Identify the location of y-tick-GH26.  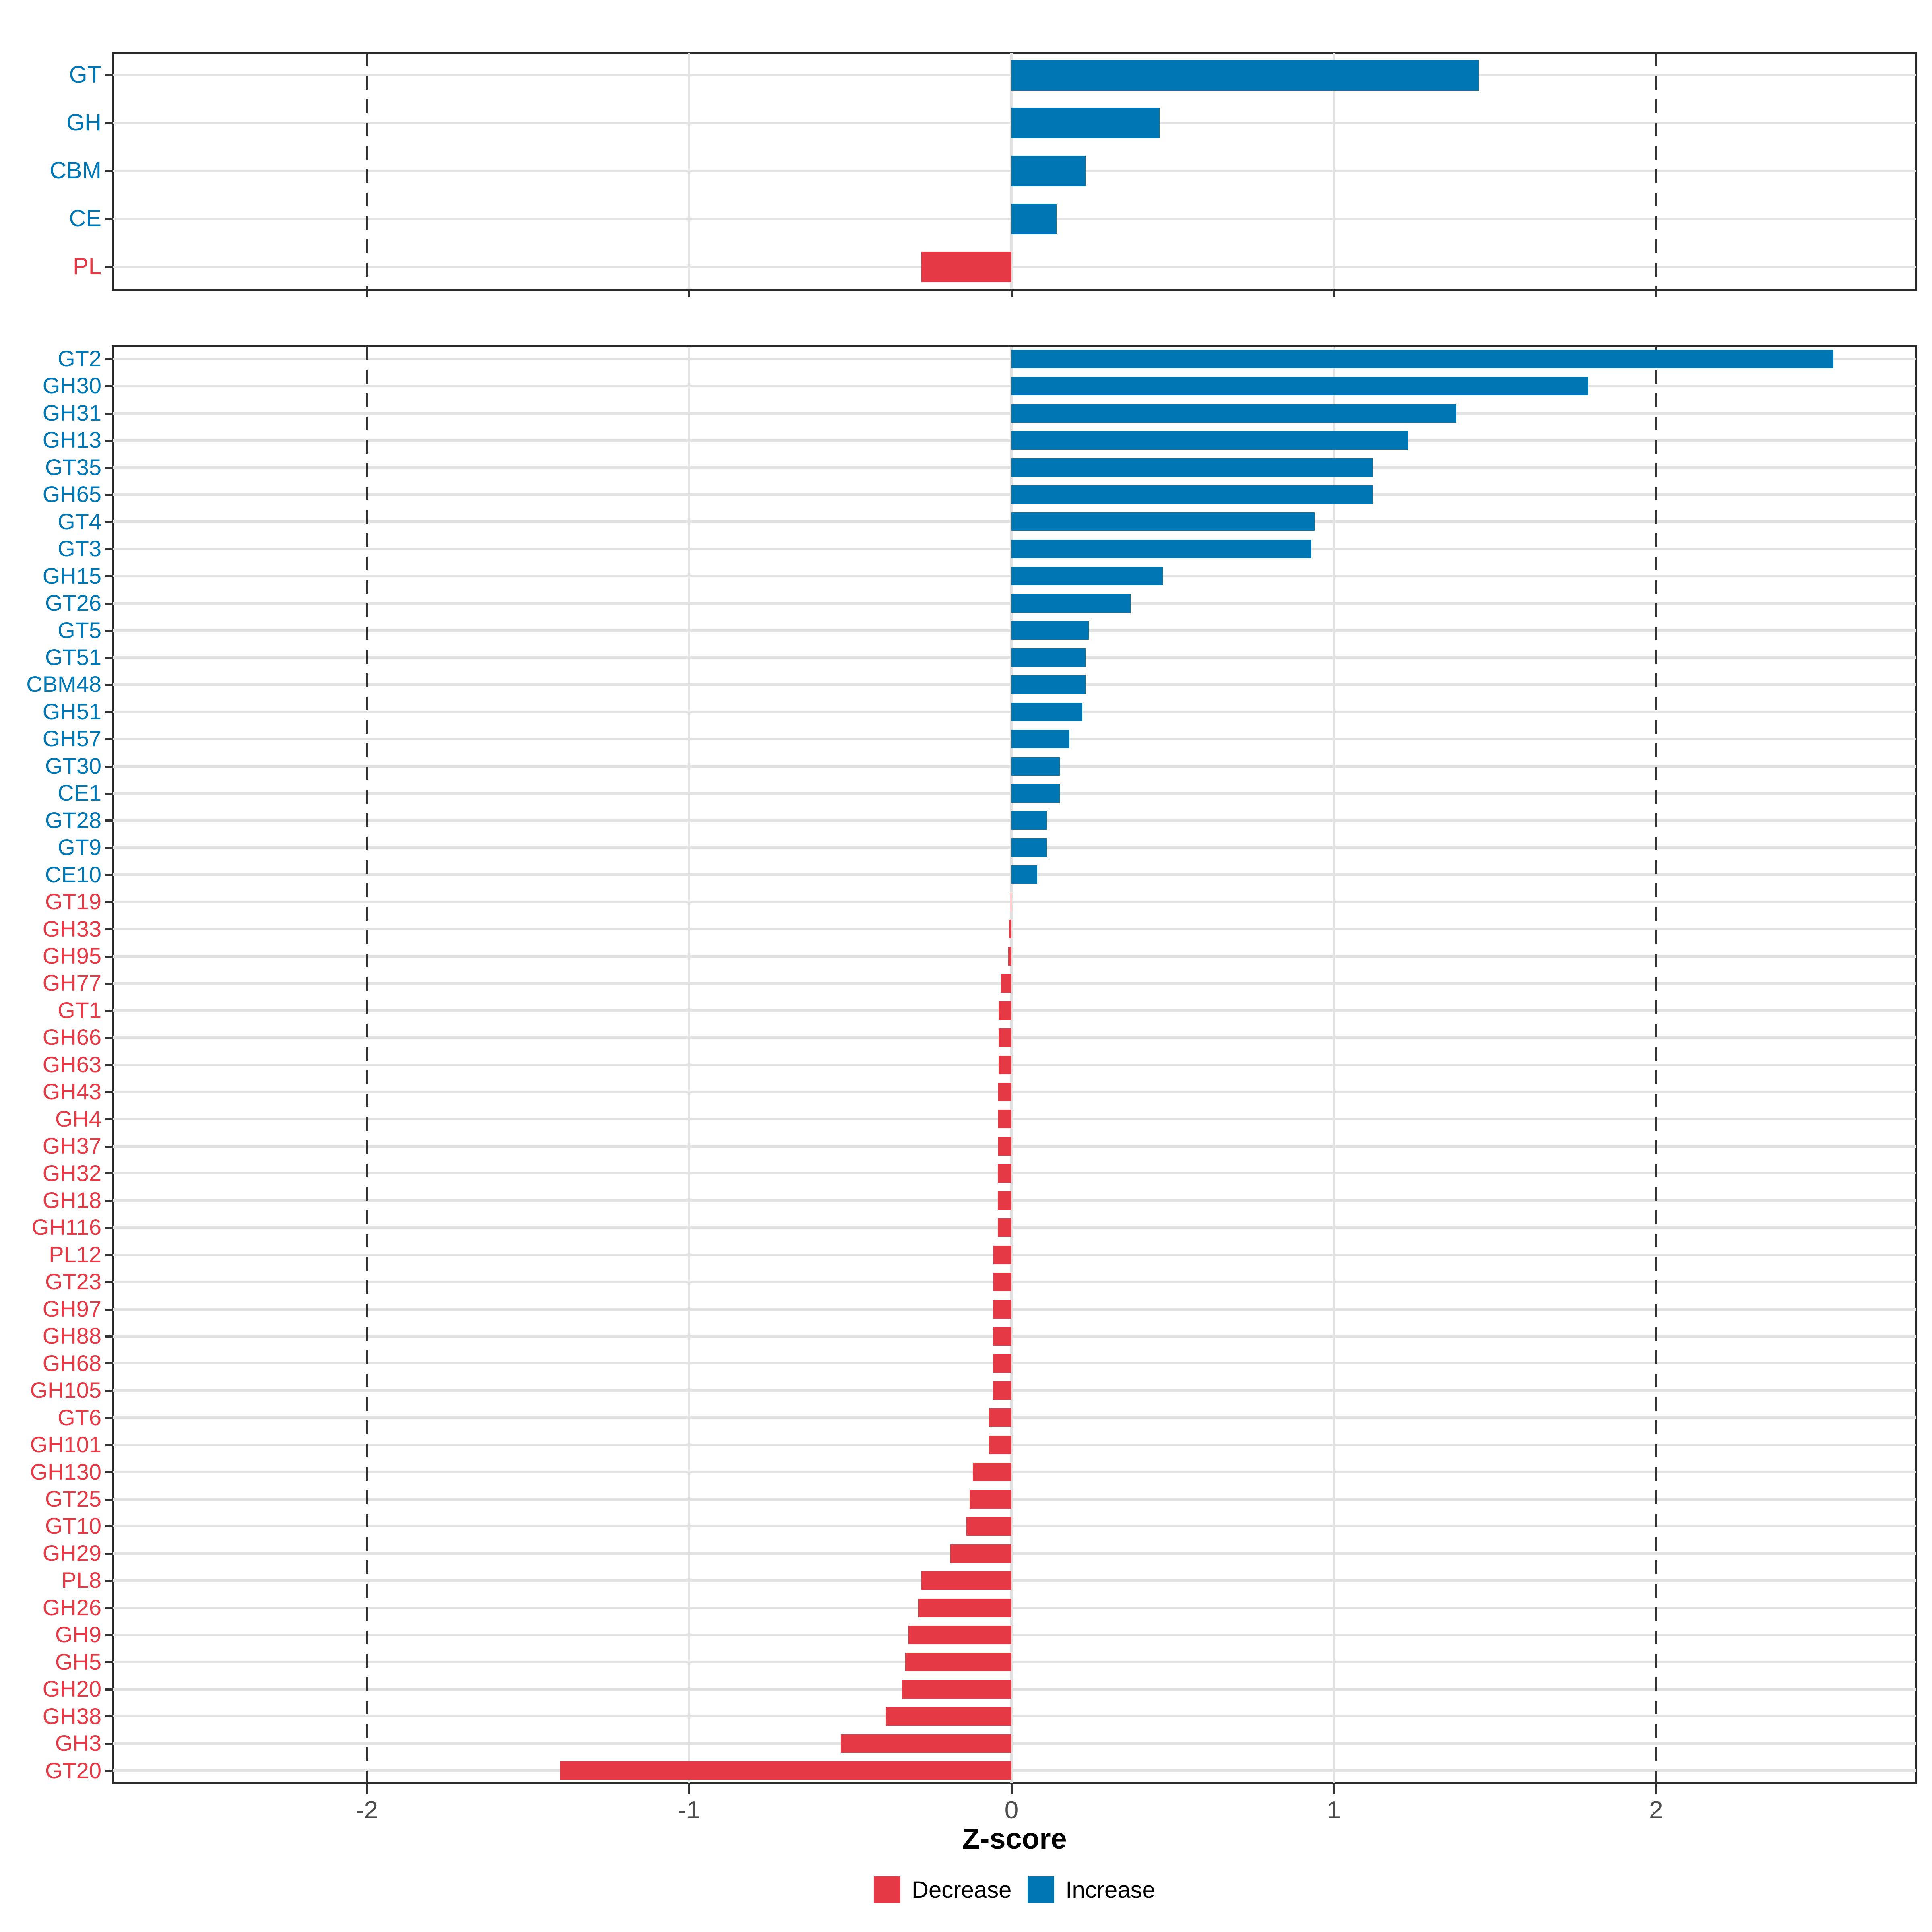
(108, 1608).